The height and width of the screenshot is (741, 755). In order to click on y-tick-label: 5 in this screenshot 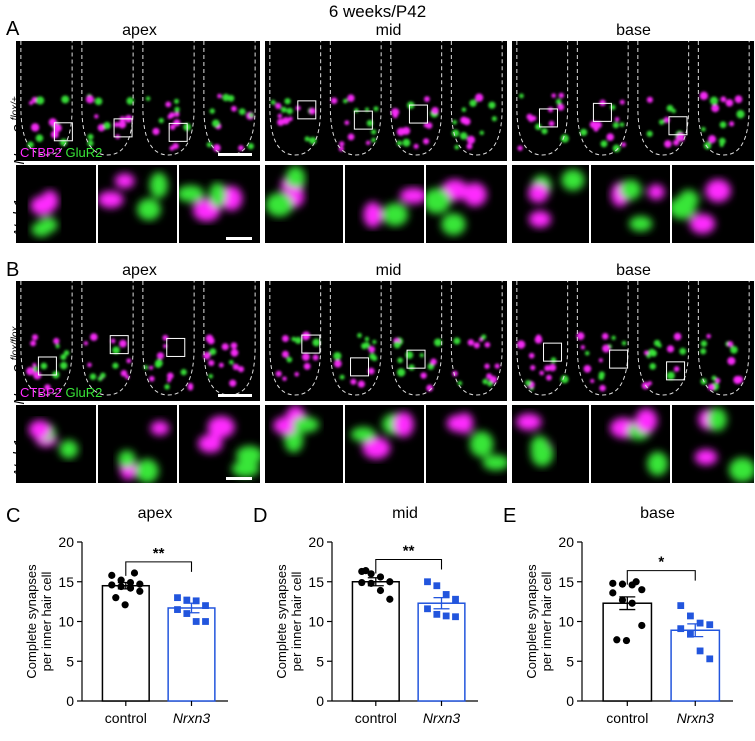, I will do `click(70, 661)`.